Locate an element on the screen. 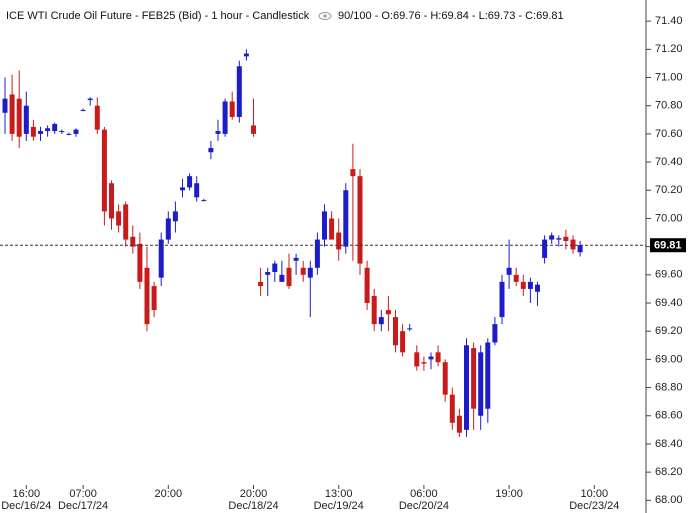 The width and height of the screenshot is (688, 513). y-tick-label: 70.00 is located at coordinates (669, 218).